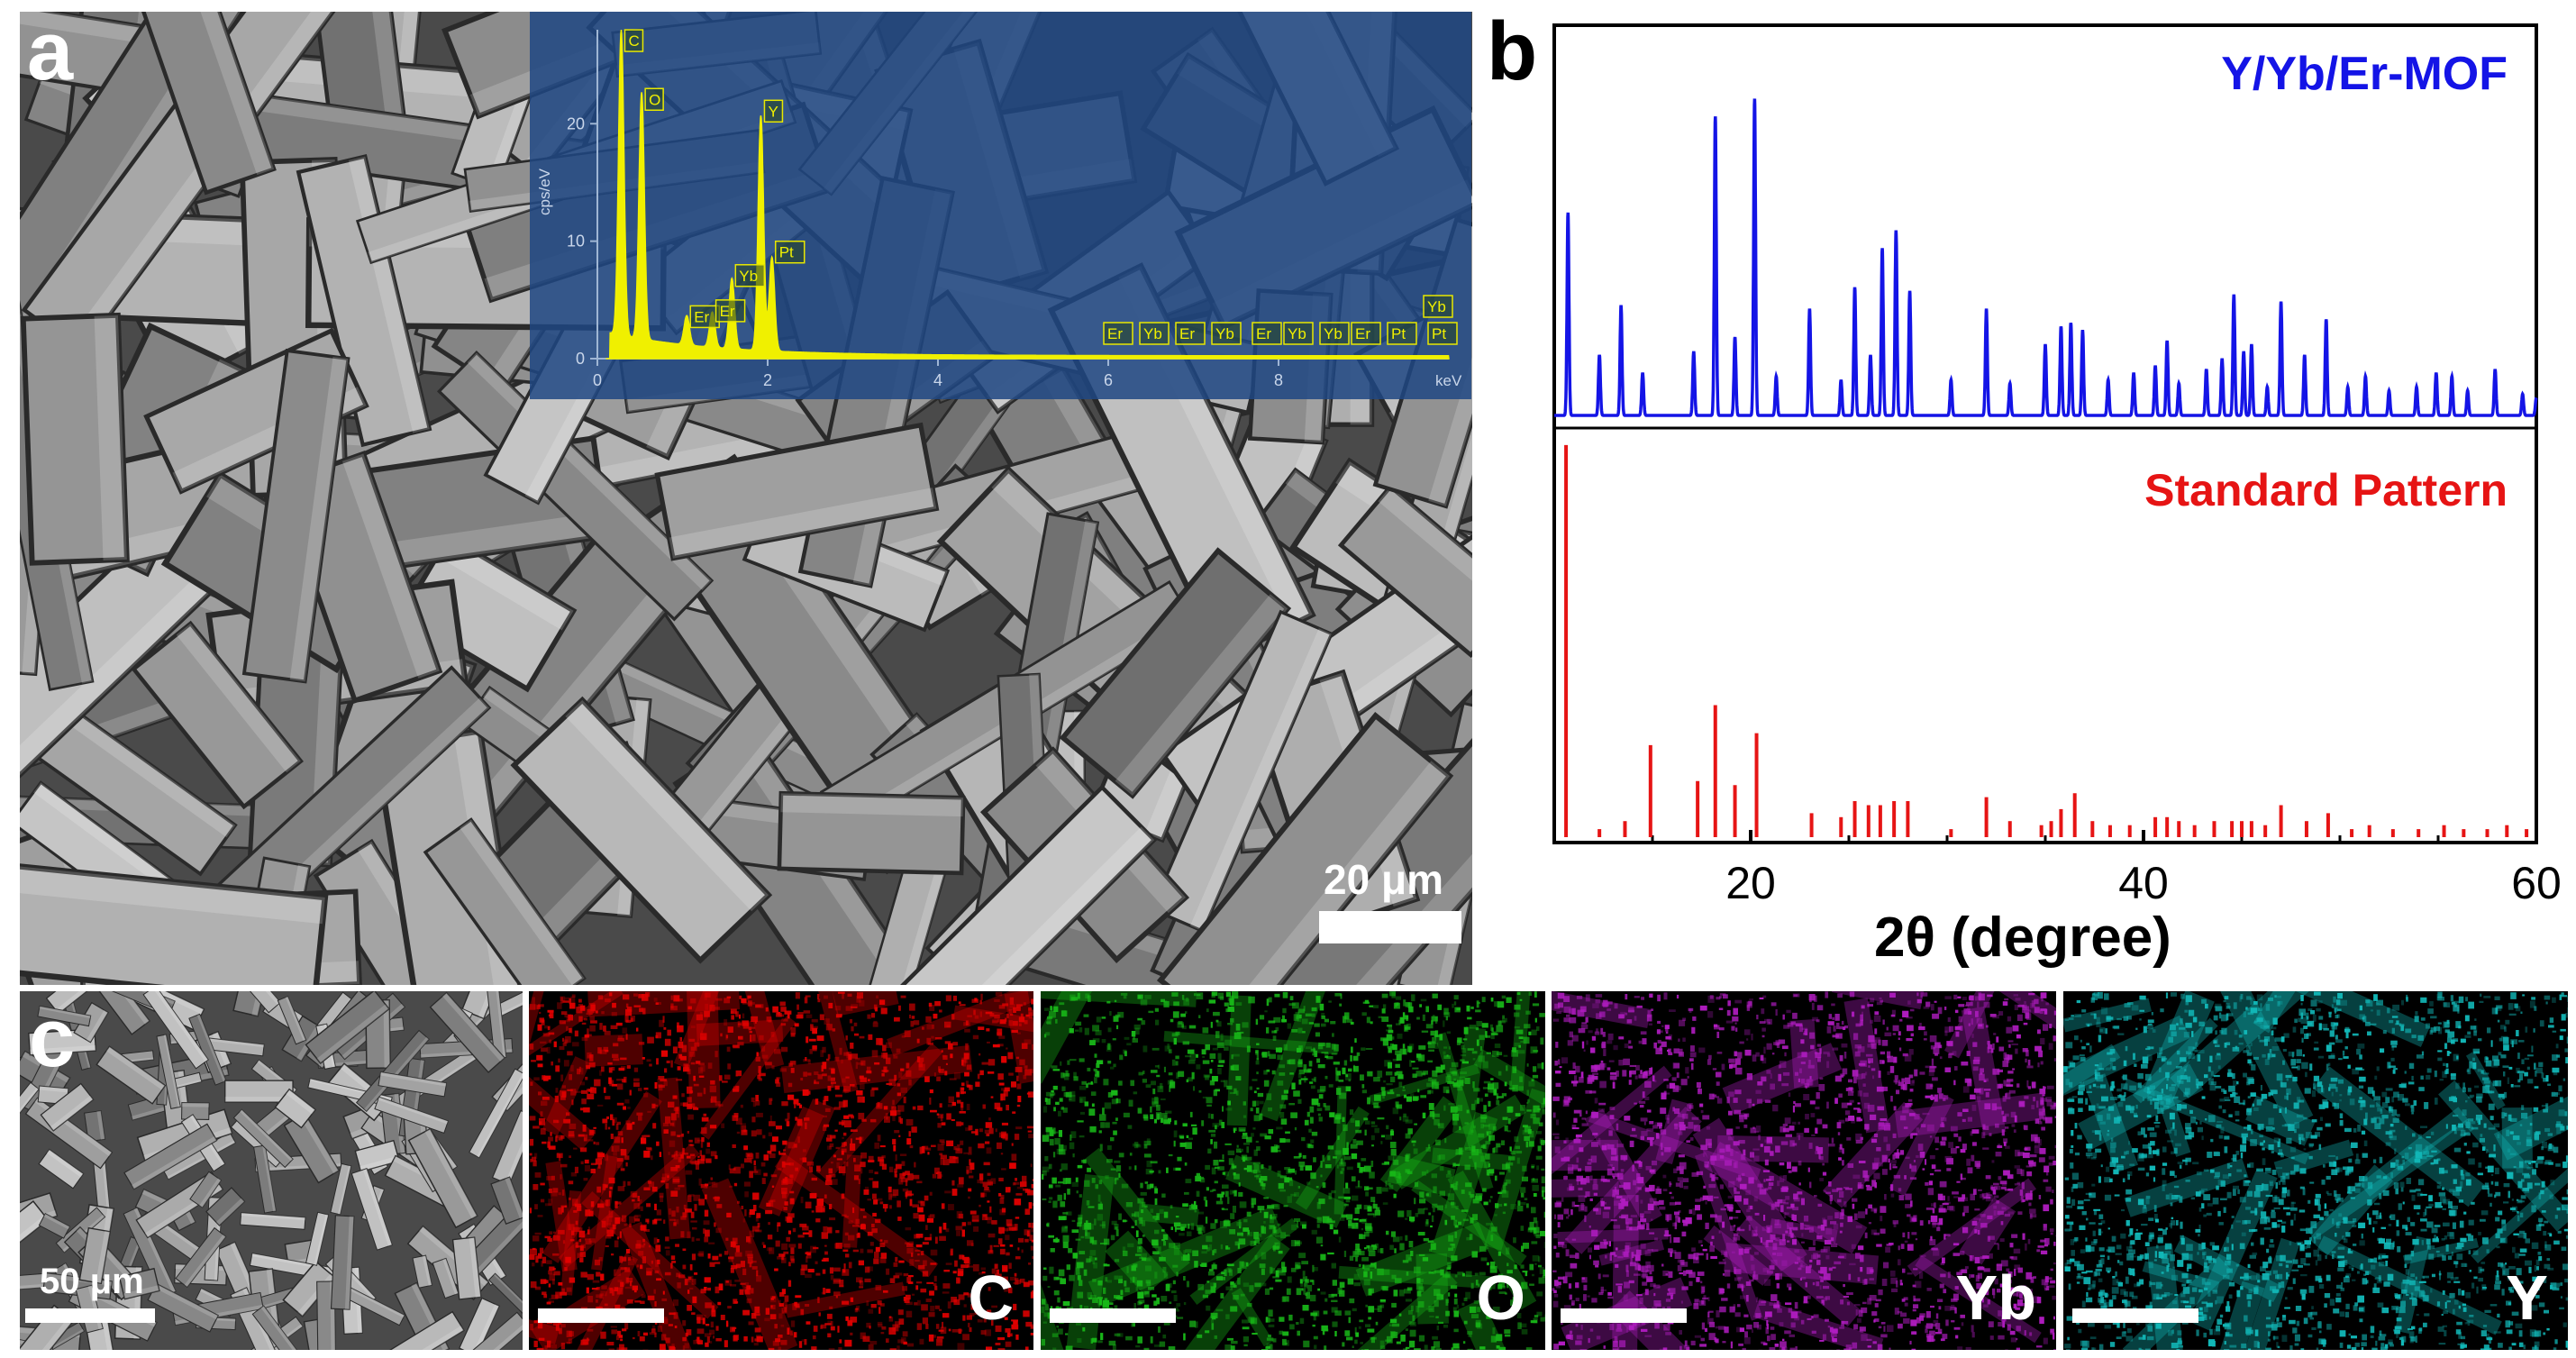  Describe the element at coordinates (1750, 883) in the screenshot. I see `x-tick-label: 20` at that location.